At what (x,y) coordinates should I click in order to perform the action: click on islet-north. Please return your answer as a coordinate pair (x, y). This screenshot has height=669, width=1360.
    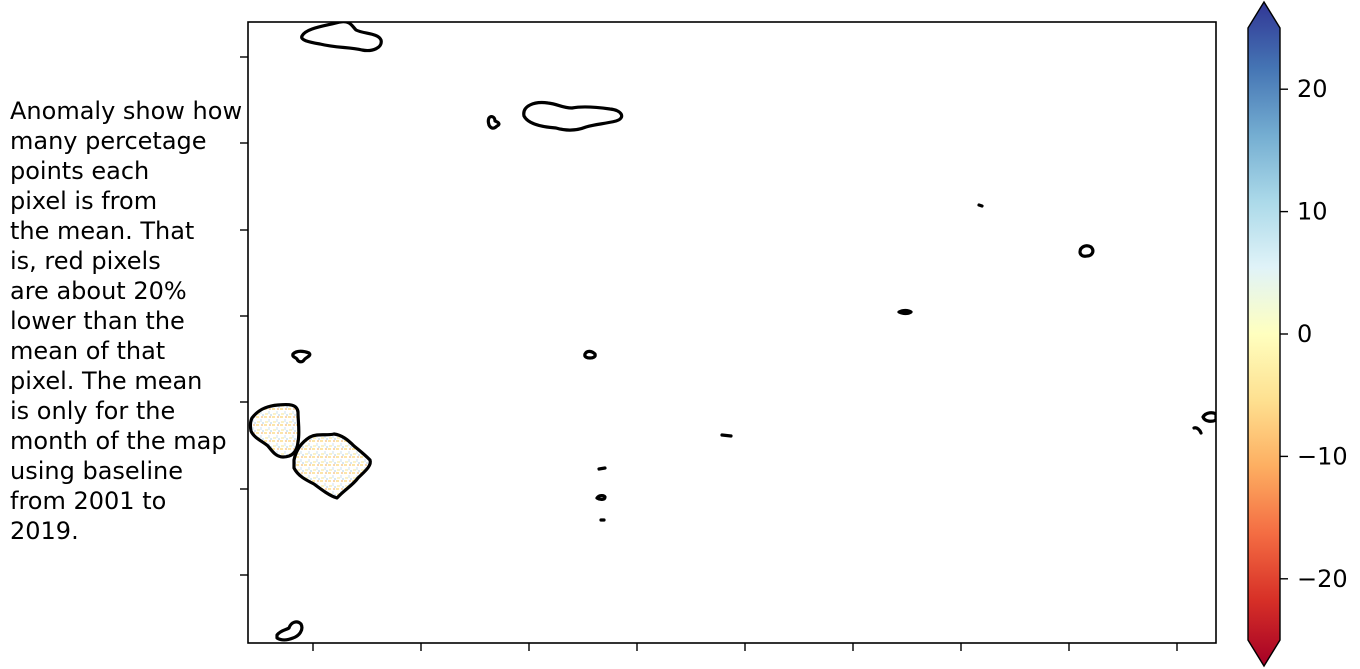
    Looking at the image, I should click on (493, 122).